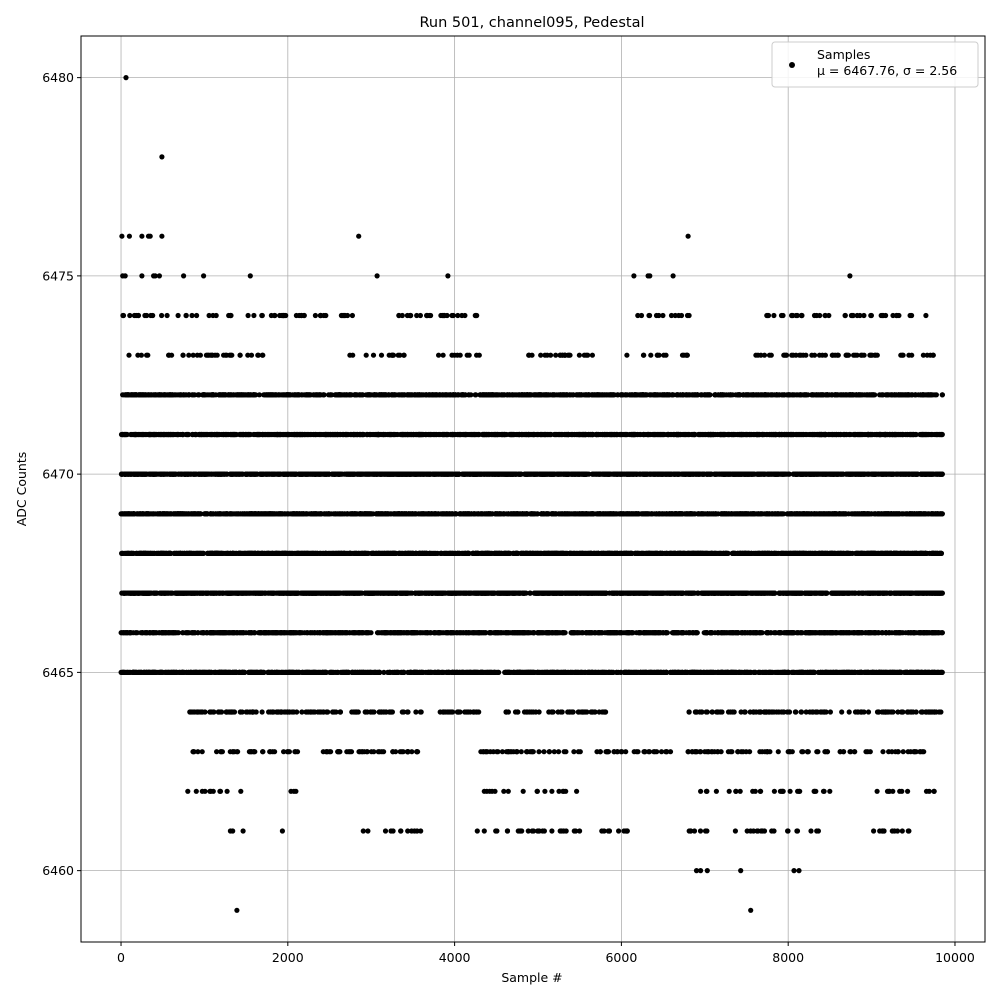 The height and width of the screenshot is (1000, 1000). Describe the element at coordinates (531, 23) in the screenshot. I see `chart-title: Run 501, channel095, Pedestal` at that location.